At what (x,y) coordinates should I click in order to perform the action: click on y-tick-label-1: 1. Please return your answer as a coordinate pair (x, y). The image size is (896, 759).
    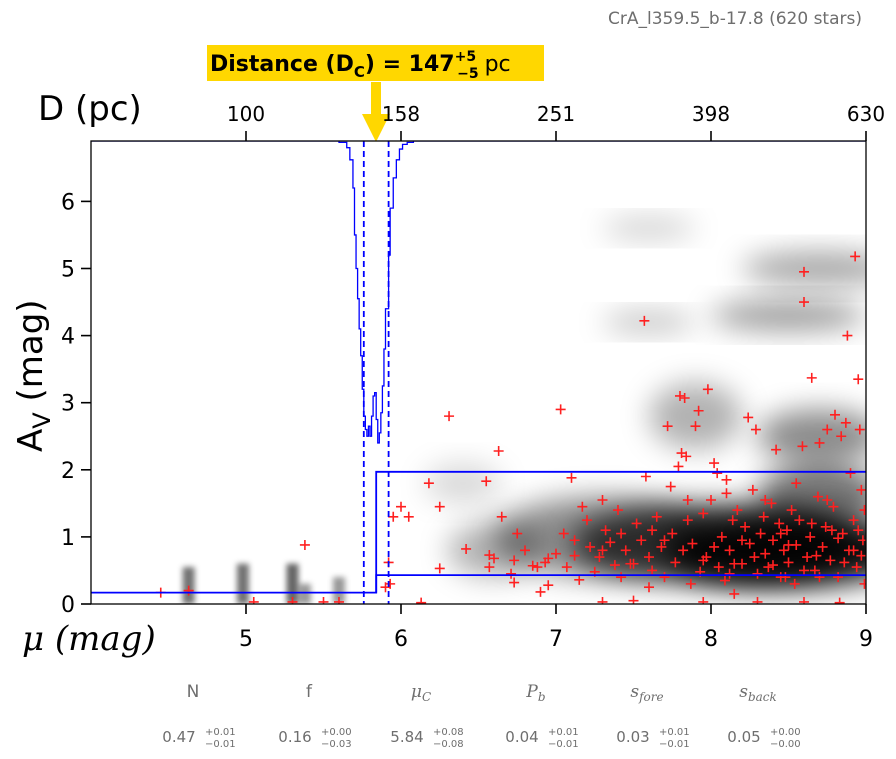
    Looking at the image, I should click on (68, 538).